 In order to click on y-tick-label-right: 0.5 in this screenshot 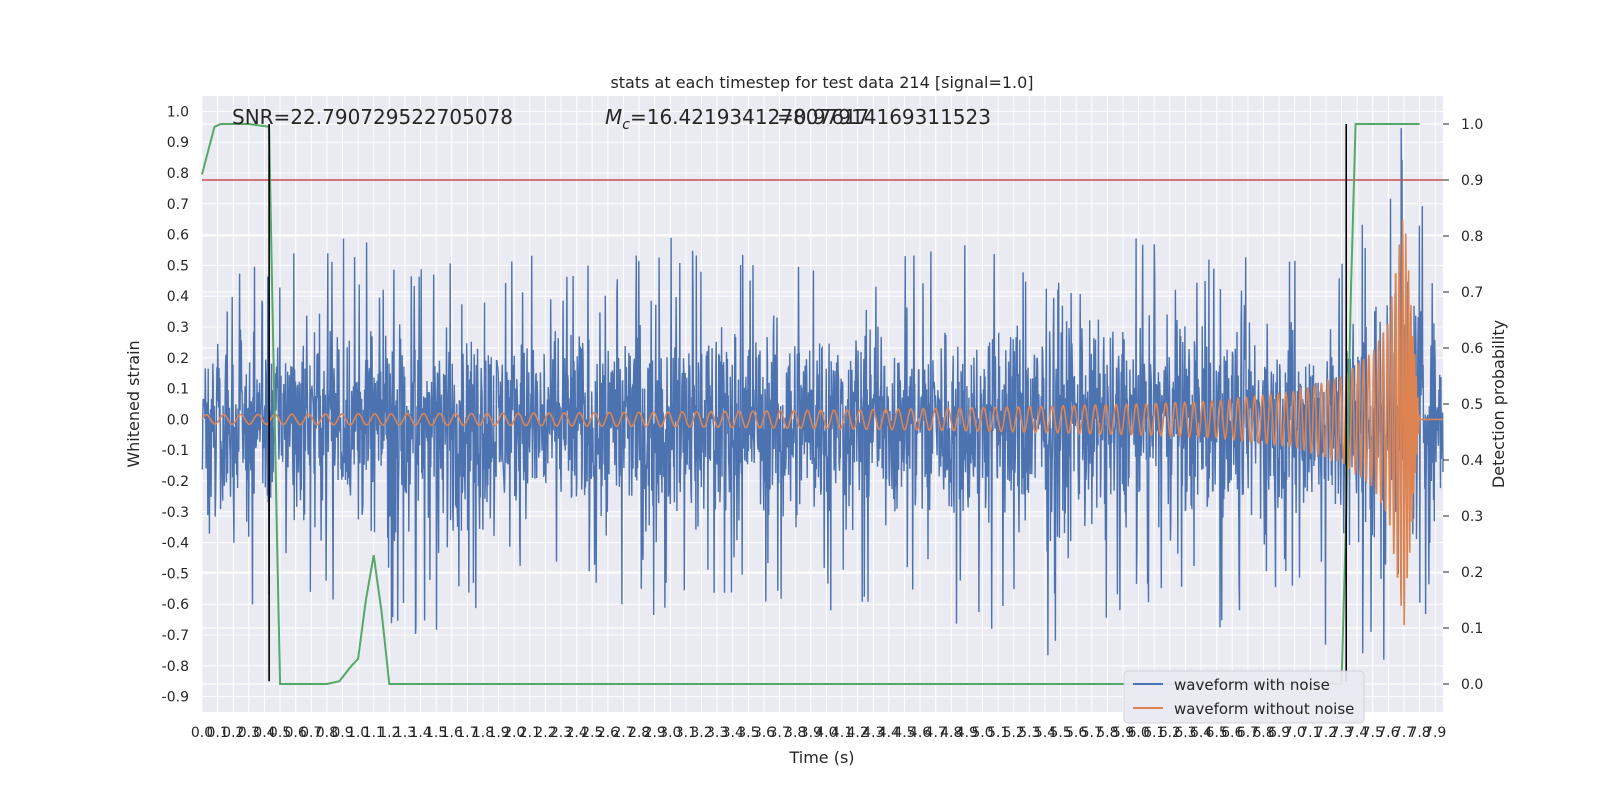, I will do `click(1472, 405)`.